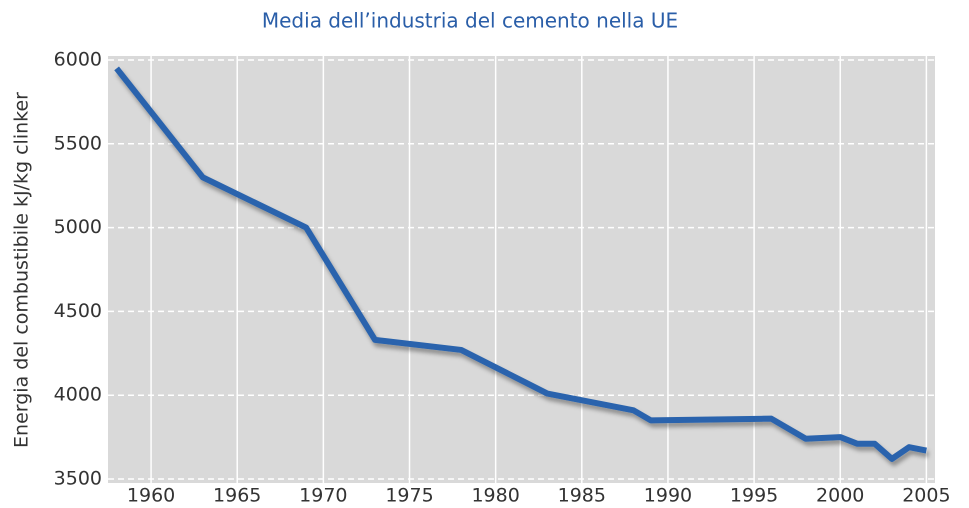 This screenshot has width=969, height=508. Describe the element at coordinates (754, 496) in the screenshot. I see `x-tick-label: 1995` at that location.